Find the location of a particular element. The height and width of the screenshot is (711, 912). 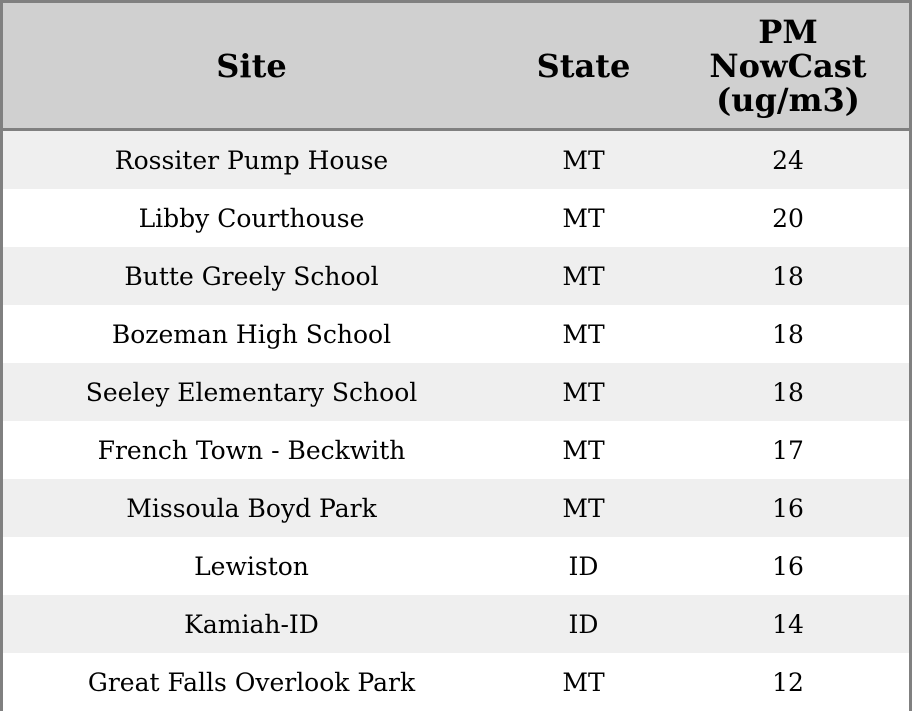

table-row: Kamiah-ID ID 14 is located at coordinates (456, 624).